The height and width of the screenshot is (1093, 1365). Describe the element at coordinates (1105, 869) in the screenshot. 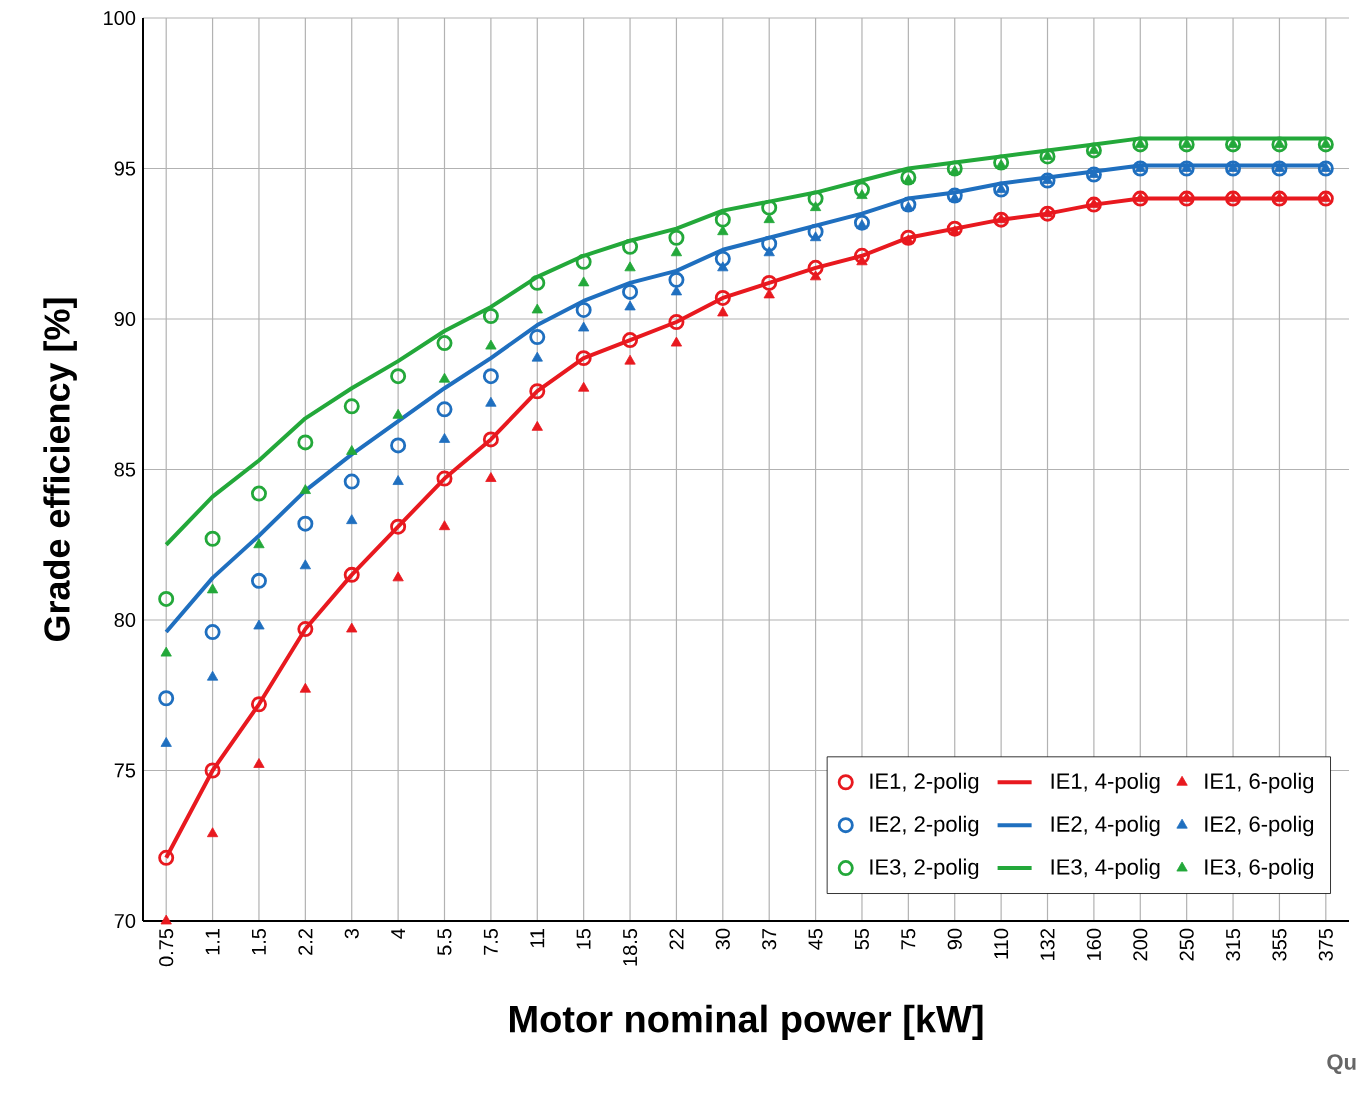

I see `legend-label: IE3, 4-polig` at that location.